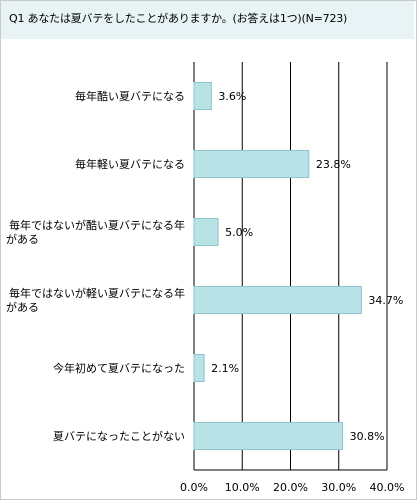  Describe the element at coordinates (333, 164) in the screenshot. I see `bar-value-label: 23.8%` at that location.